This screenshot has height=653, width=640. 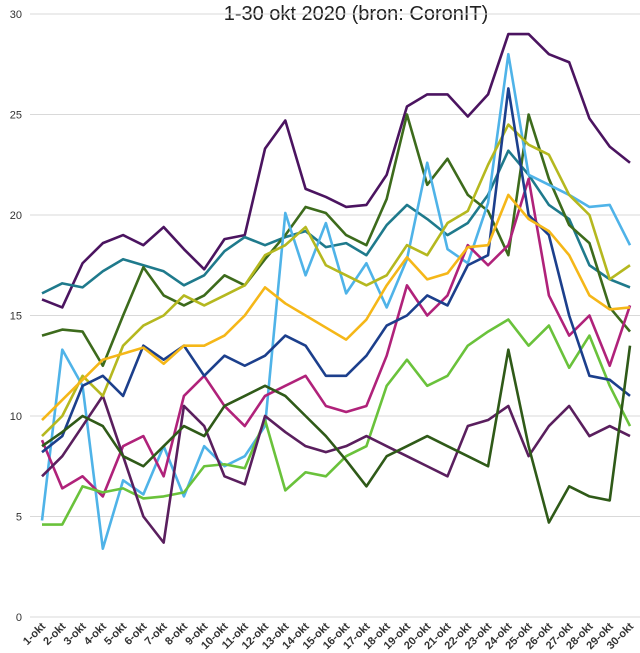 What do you see at coordinates (156, 633) in the screenshot?
I see `x-tick-label: 7-okt` at bounding box center [156, 633].